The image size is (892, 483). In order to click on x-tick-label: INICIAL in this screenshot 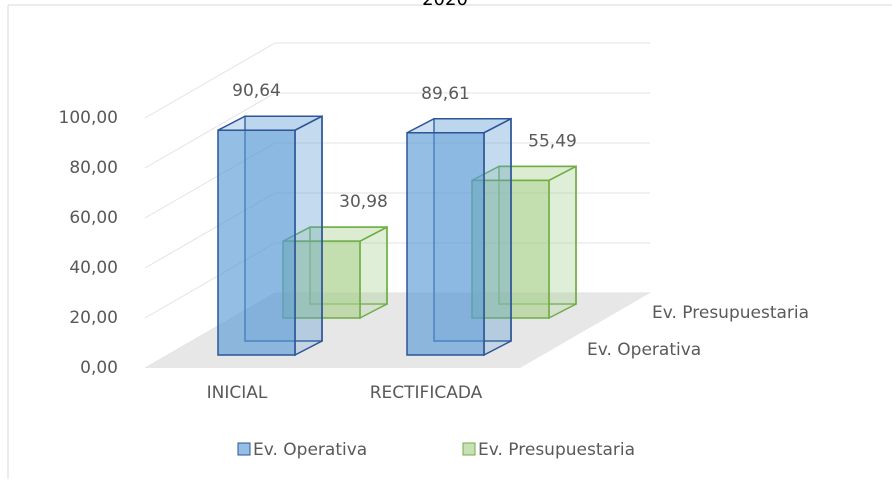, I will do `click(237, 393)`.